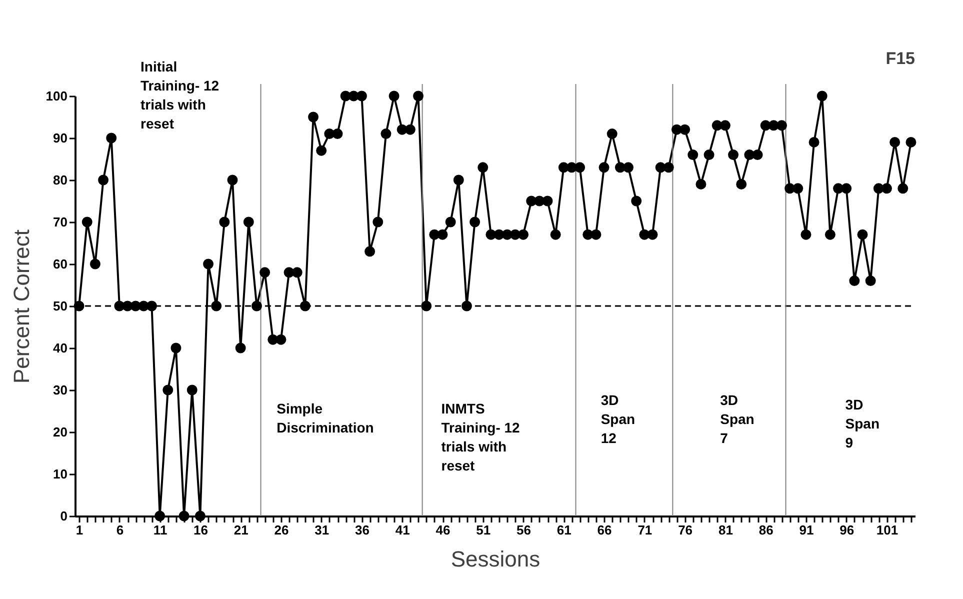 The width and height of the screenshot is (963, 599). Describe the element at coordinates (60, 348) in the screenshot. I see `y-tick-label: 40` at that location.